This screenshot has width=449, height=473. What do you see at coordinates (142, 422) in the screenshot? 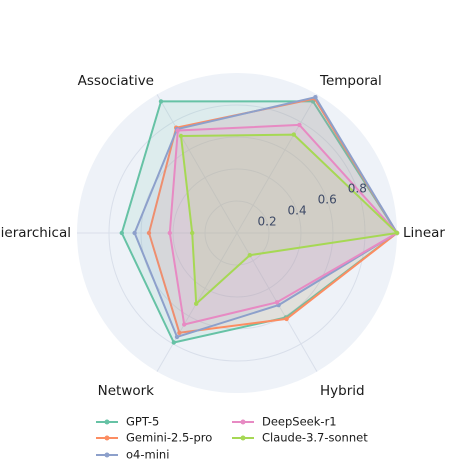
I see `legend-label: GPT-5` at bounding box center [142, 422].